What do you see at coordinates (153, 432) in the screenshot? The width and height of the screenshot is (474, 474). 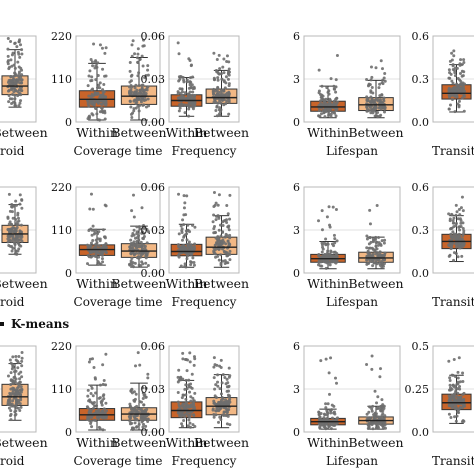 I see `y-tick-label: 0.00` at bounding box center [153, 432].